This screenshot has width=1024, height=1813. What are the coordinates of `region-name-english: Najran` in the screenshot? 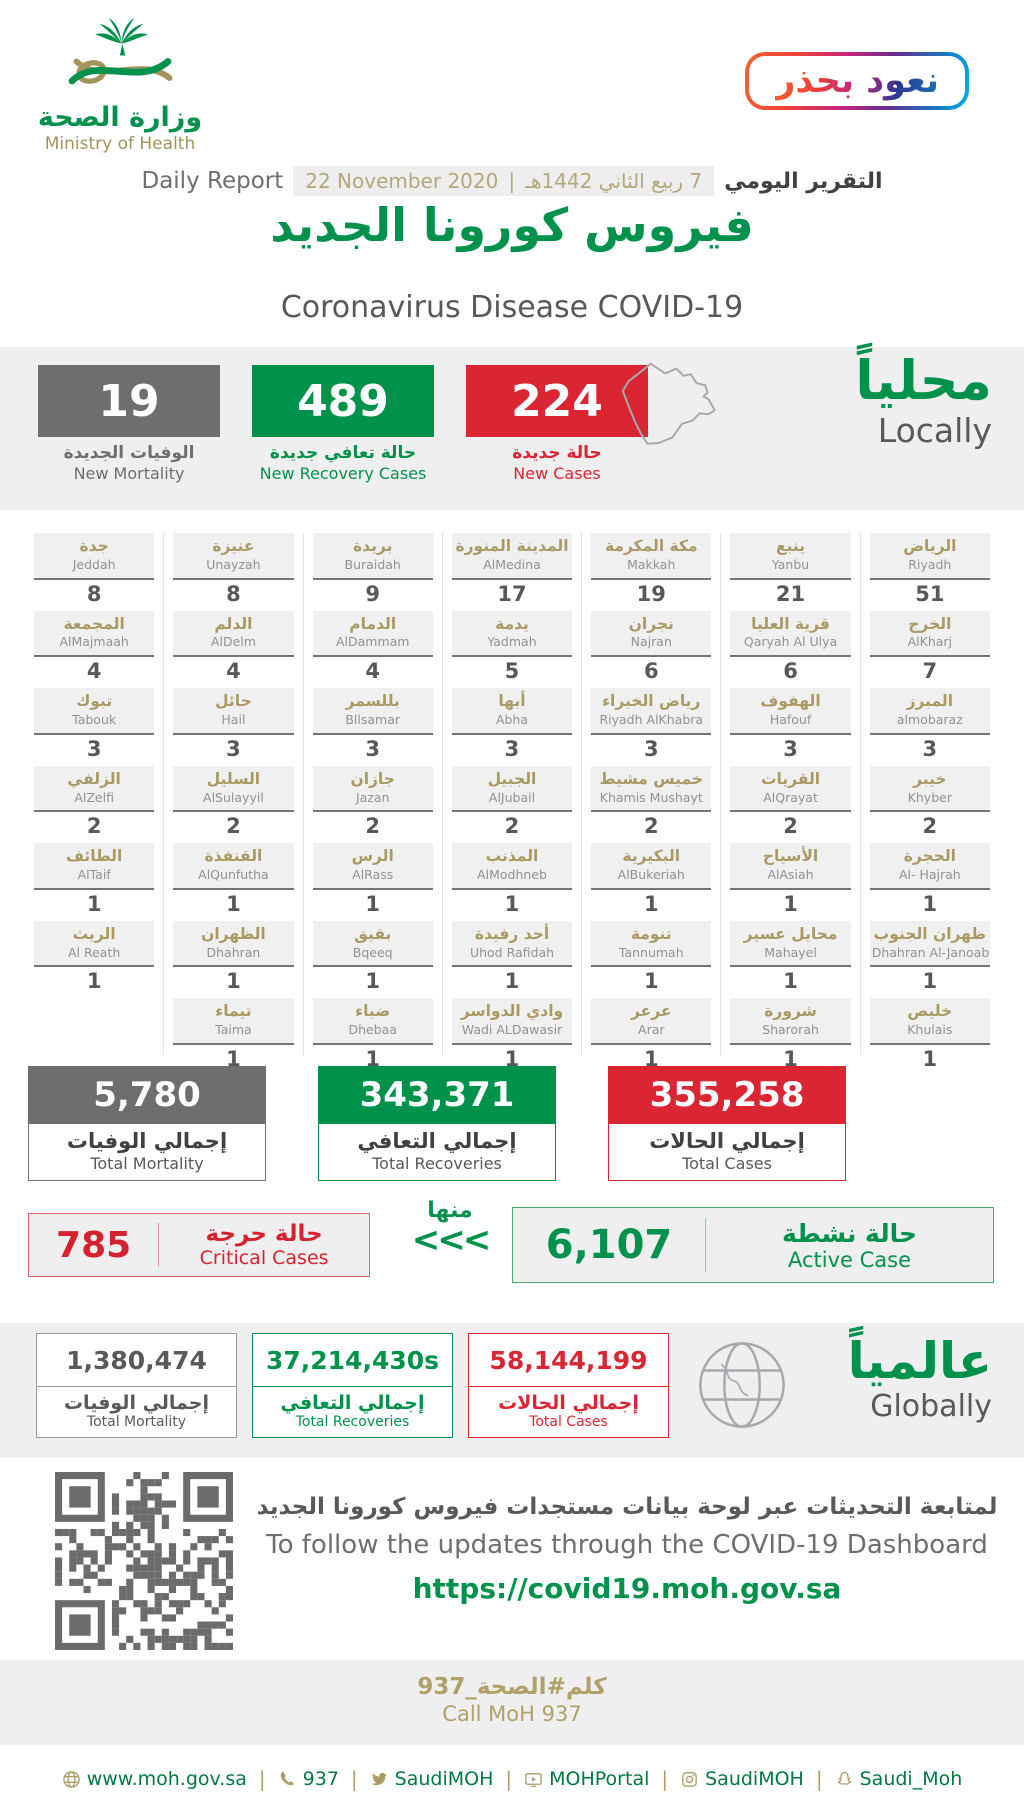 It's located at (651, 642).